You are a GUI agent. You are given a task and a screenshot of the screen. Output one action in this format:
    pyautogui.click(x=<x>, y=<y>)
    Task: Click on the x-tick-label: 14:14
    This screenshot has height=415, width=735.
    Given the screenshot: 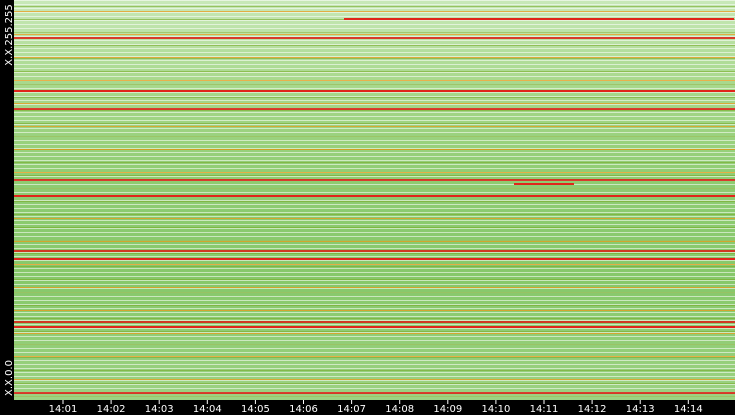 What is the action you would take?
    pyautogui.click(x=688, y=409)
    